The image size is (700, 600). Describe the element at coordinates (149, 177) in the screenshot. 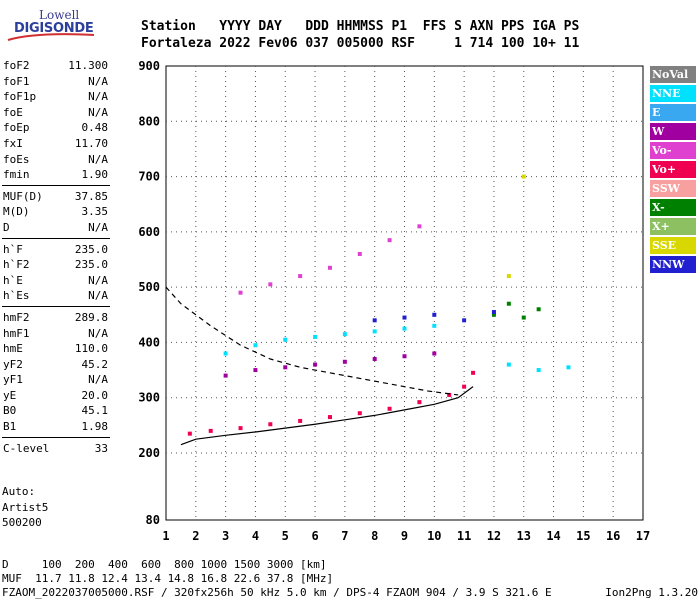

I see `y-tick-label: 700` at that location.